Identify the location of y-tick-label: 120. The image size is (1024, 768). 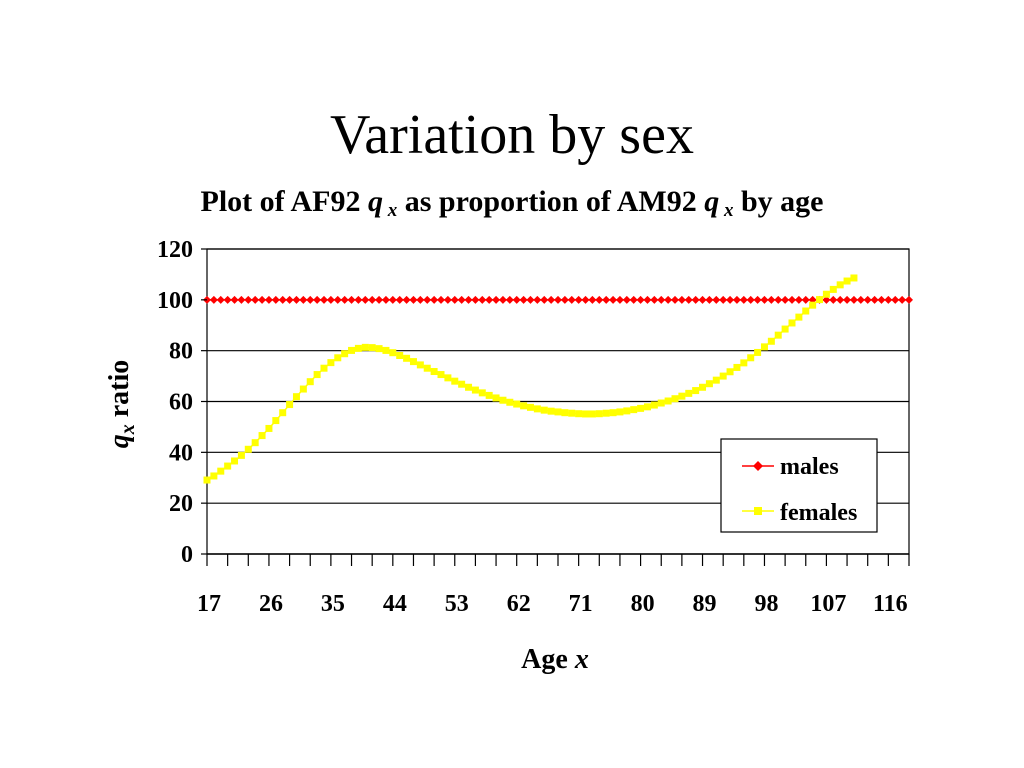
(175, 250).